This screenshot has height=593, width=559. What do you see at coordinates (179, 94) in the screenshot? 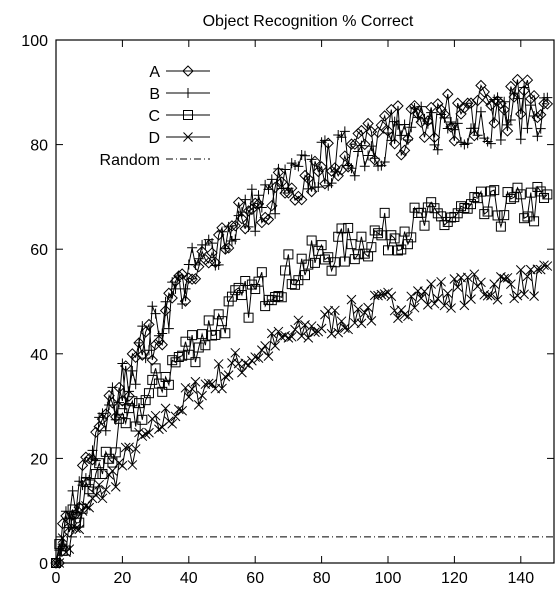
I see `legend-item-b: B` at bounding box center [179, 94].